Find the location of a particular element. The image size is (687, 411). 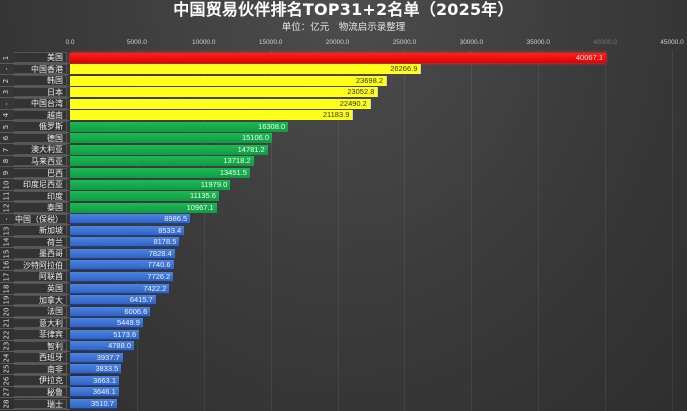

bar-value-label: 40067.1 is located at coordinates (589, 57).